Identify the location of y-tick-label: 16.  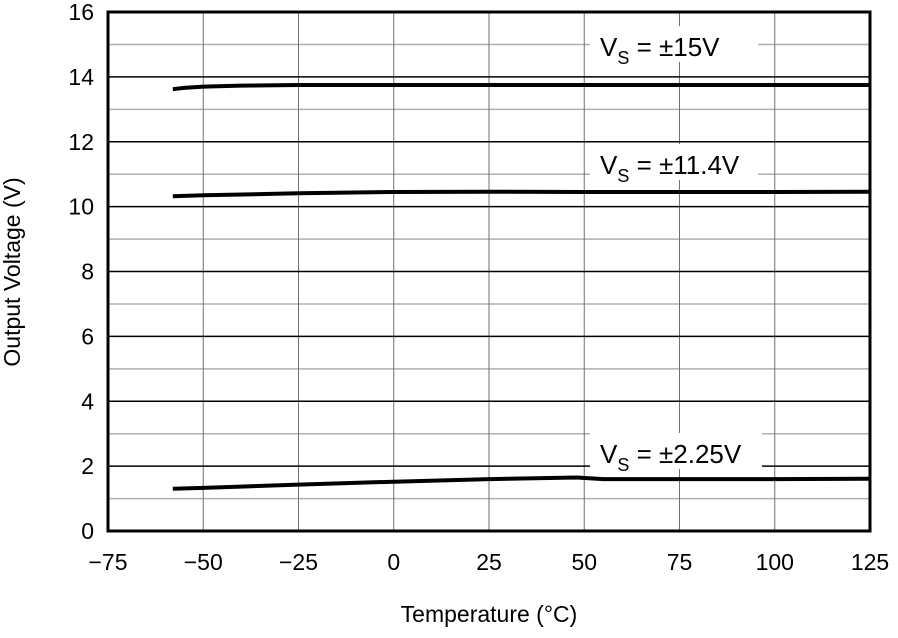
(81, 12).